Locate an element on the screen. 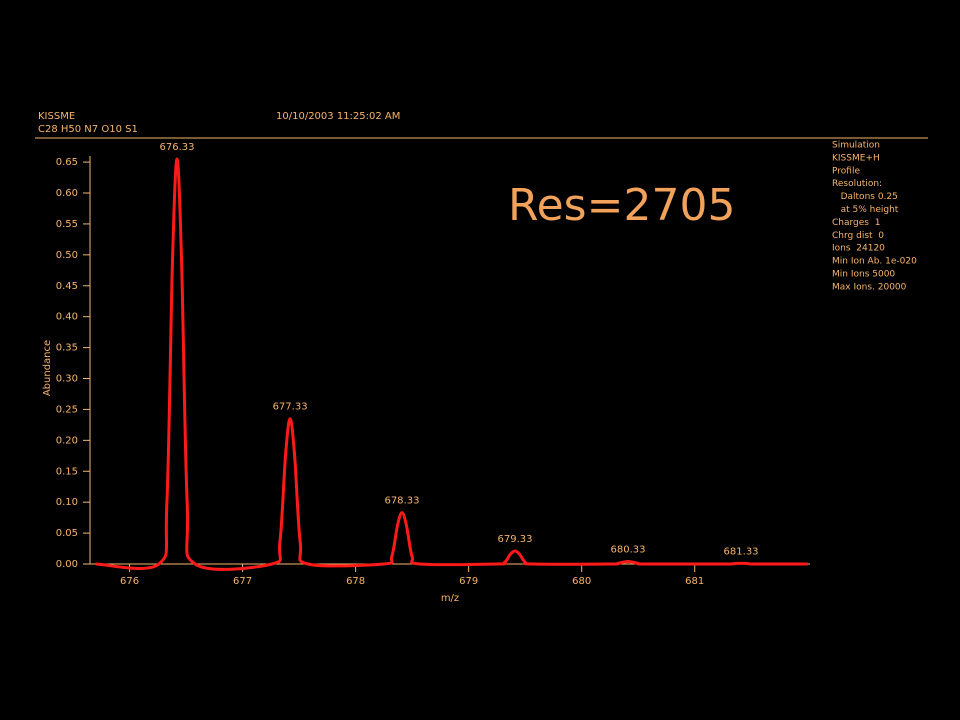 The height and width of the screenshot is (720, 960). y-tick-label: 0.55 is located at coordinates (67, 224).